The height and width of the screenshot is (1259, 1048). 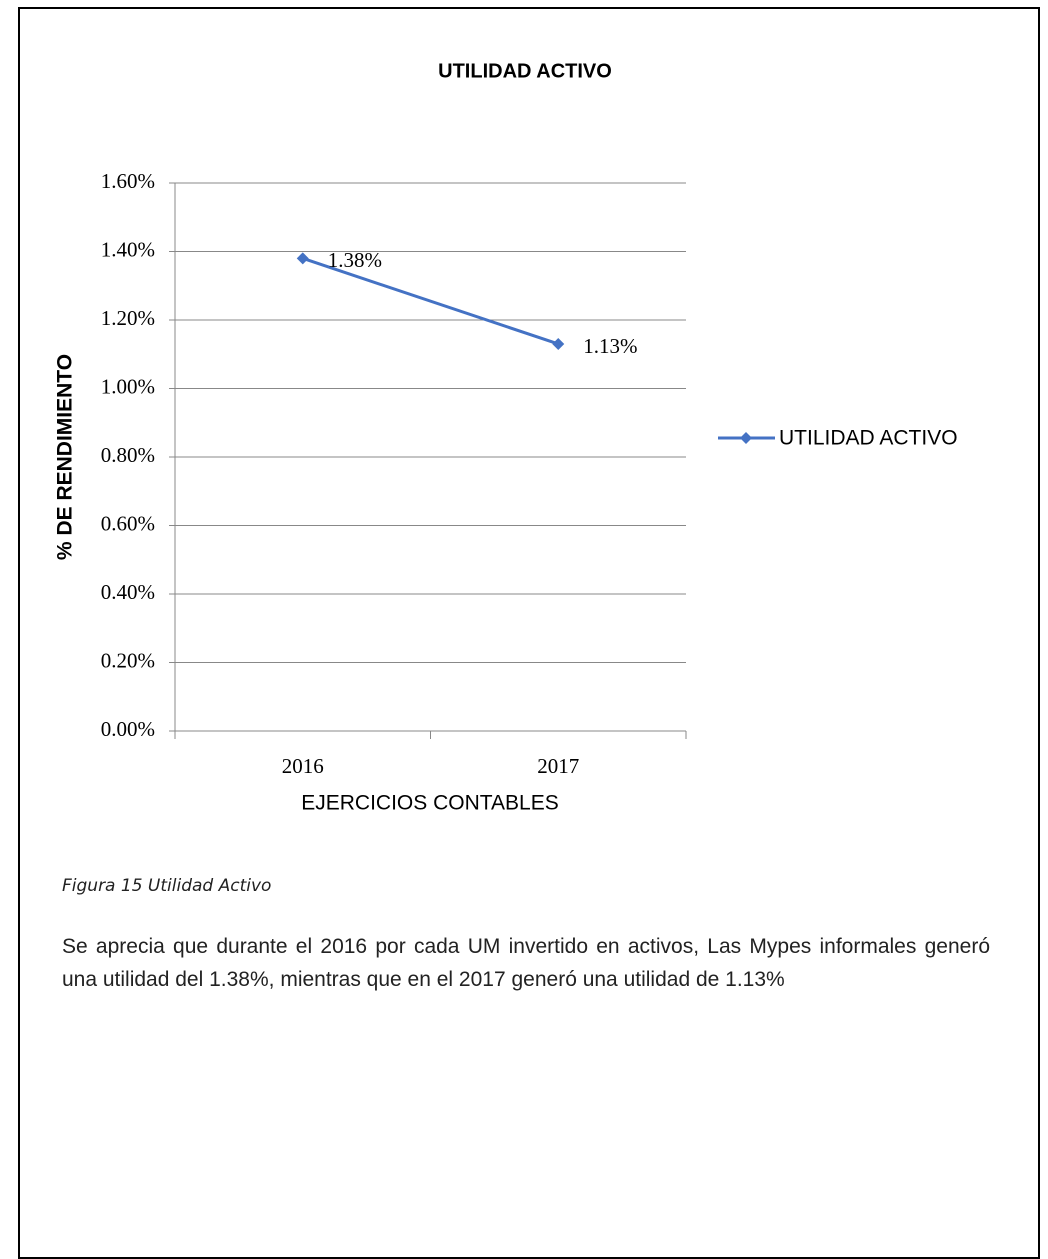 I want to click on x-axis-label: EJERCICIOS CONTABLES, so click(x=430, y=803).